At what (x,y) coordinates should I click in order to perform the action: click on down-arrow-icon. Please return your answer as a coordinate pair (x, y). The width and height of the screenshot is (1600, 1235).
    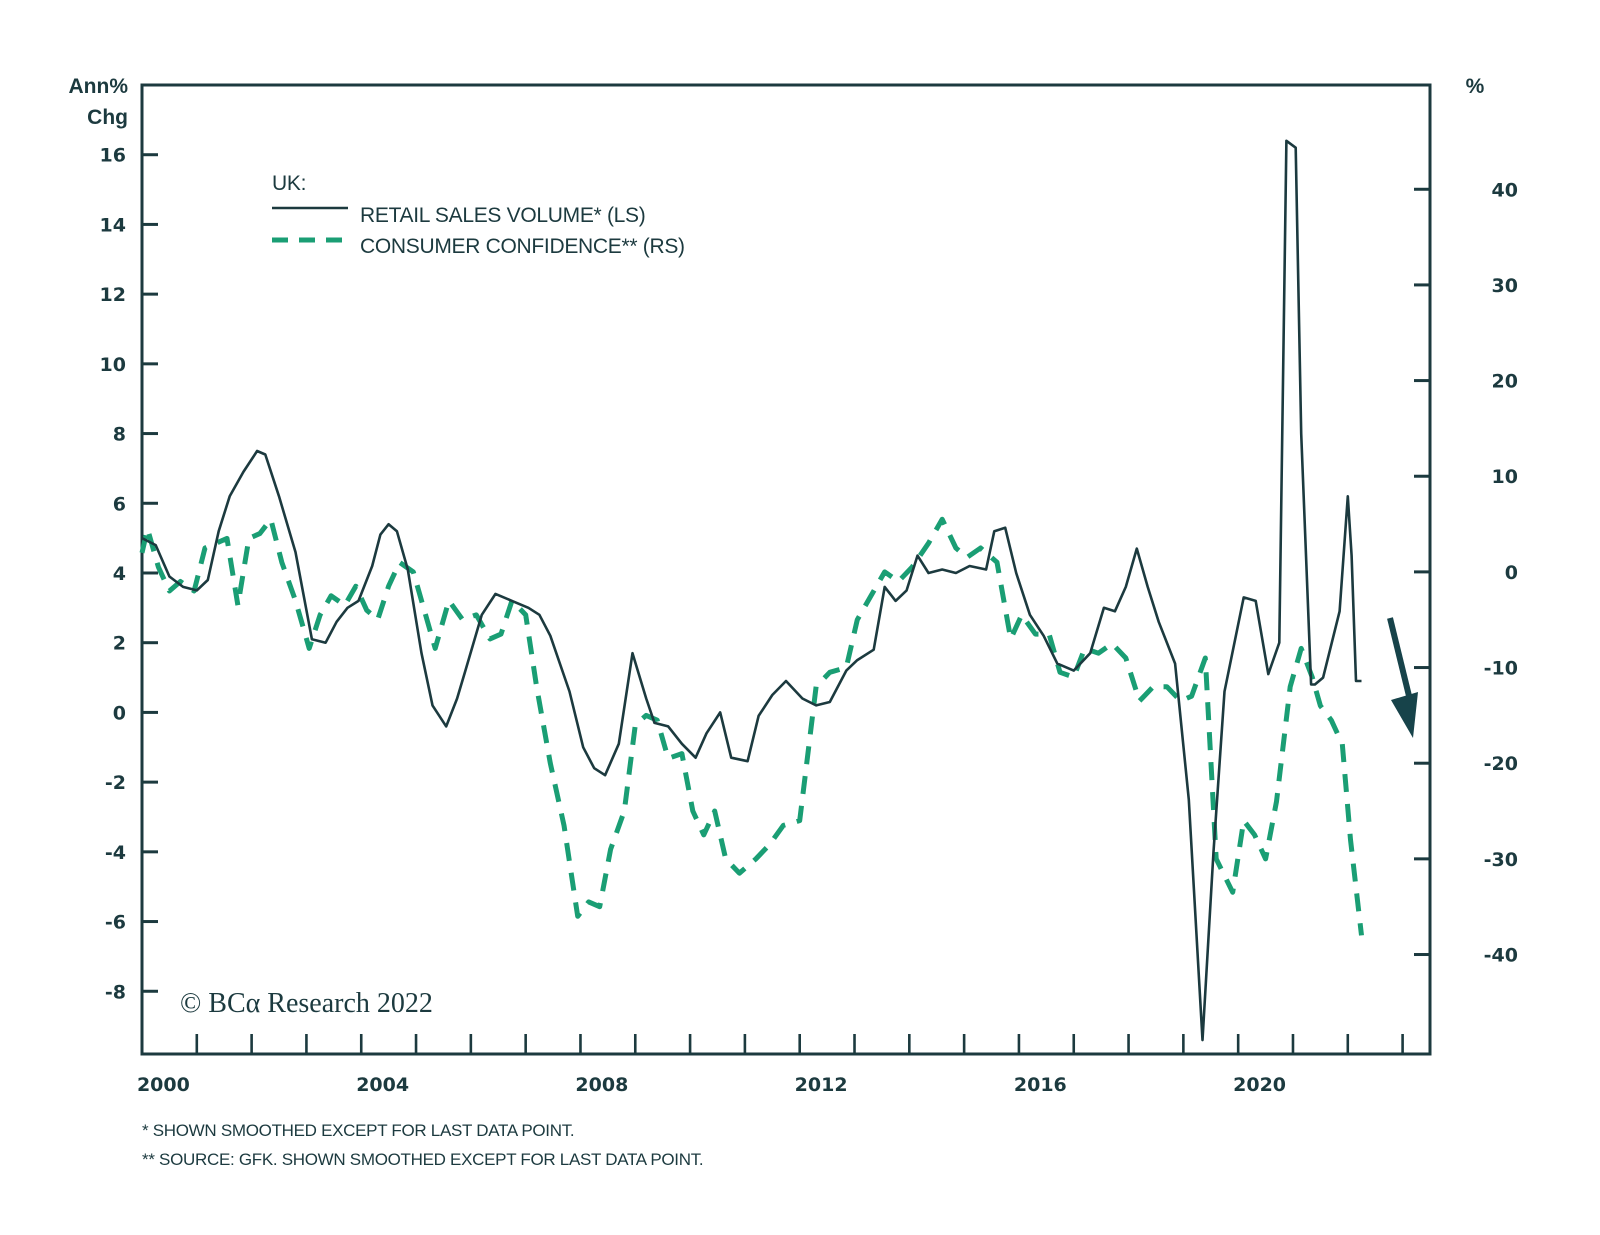
    Looking at the image, I should click on (1402, 677).